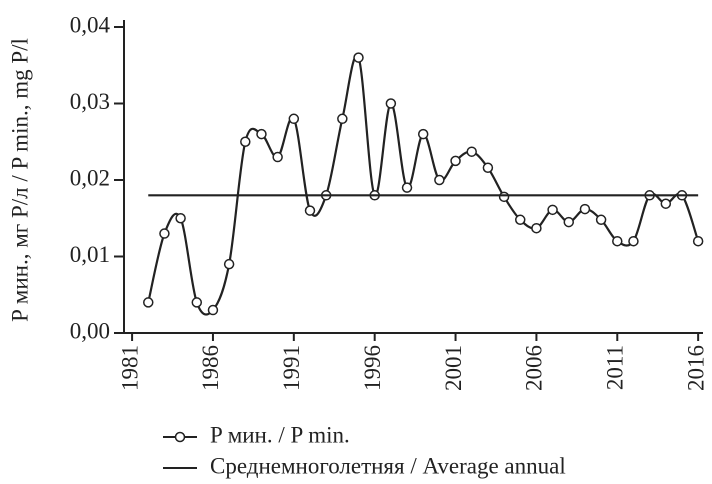  I want to click on legend-label: P мин. / P min., so click(280, 434).